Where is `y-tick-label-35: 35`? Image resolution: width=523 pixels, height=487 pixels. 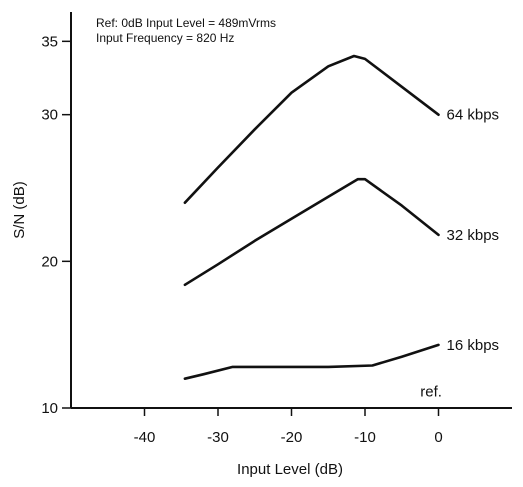
y-tick-label-35: 35 is located at coordinates (49, 41).